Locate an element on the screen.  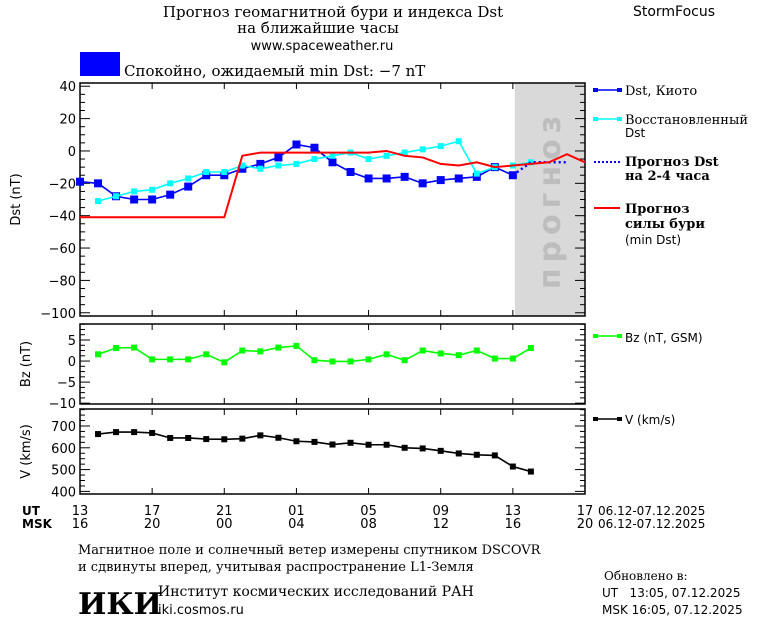
ut-date: 06.12-07.12.2025 is located at coordinates (651, 511).